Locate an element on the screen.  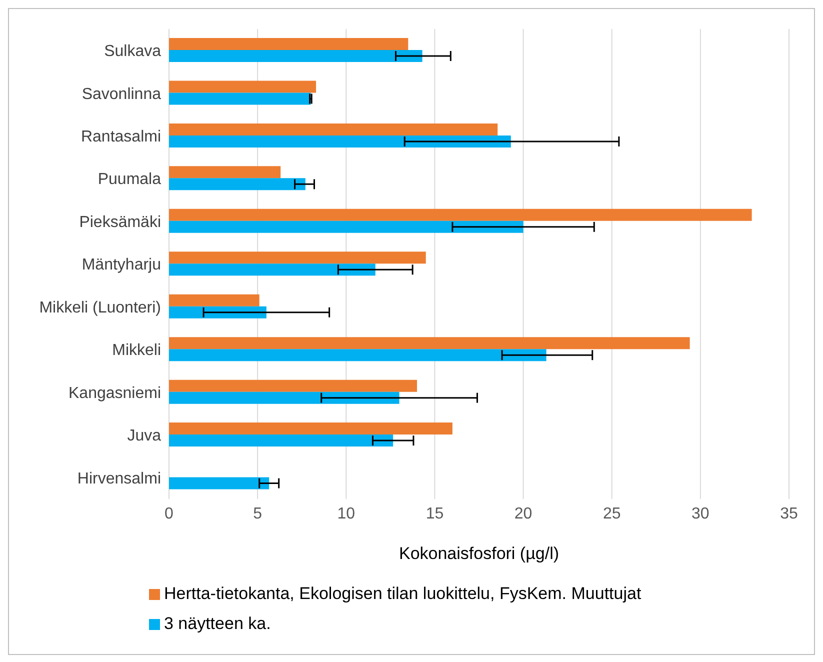
y-tick-label: Kangasniemi is located at coordinates (114, 393).